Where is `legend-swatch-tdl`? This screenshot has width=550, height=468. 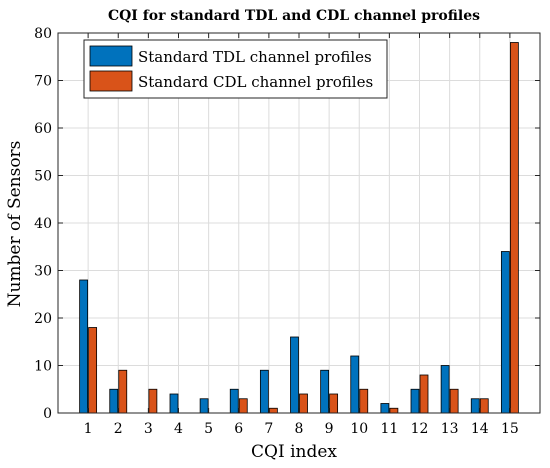
legend-swatch-tdl is located at coordinates (111, 56).